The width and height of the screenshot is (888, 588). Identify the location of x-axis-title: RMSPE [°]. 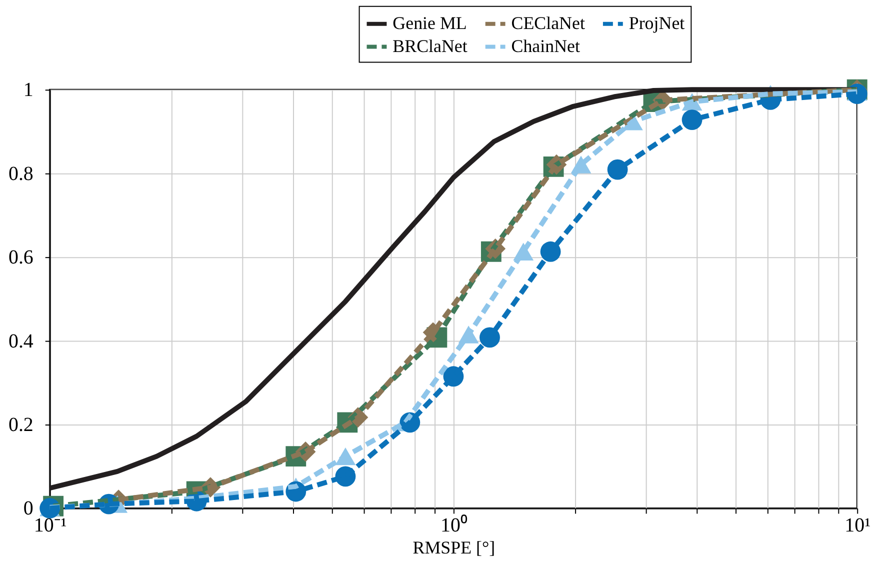
(454, 548).